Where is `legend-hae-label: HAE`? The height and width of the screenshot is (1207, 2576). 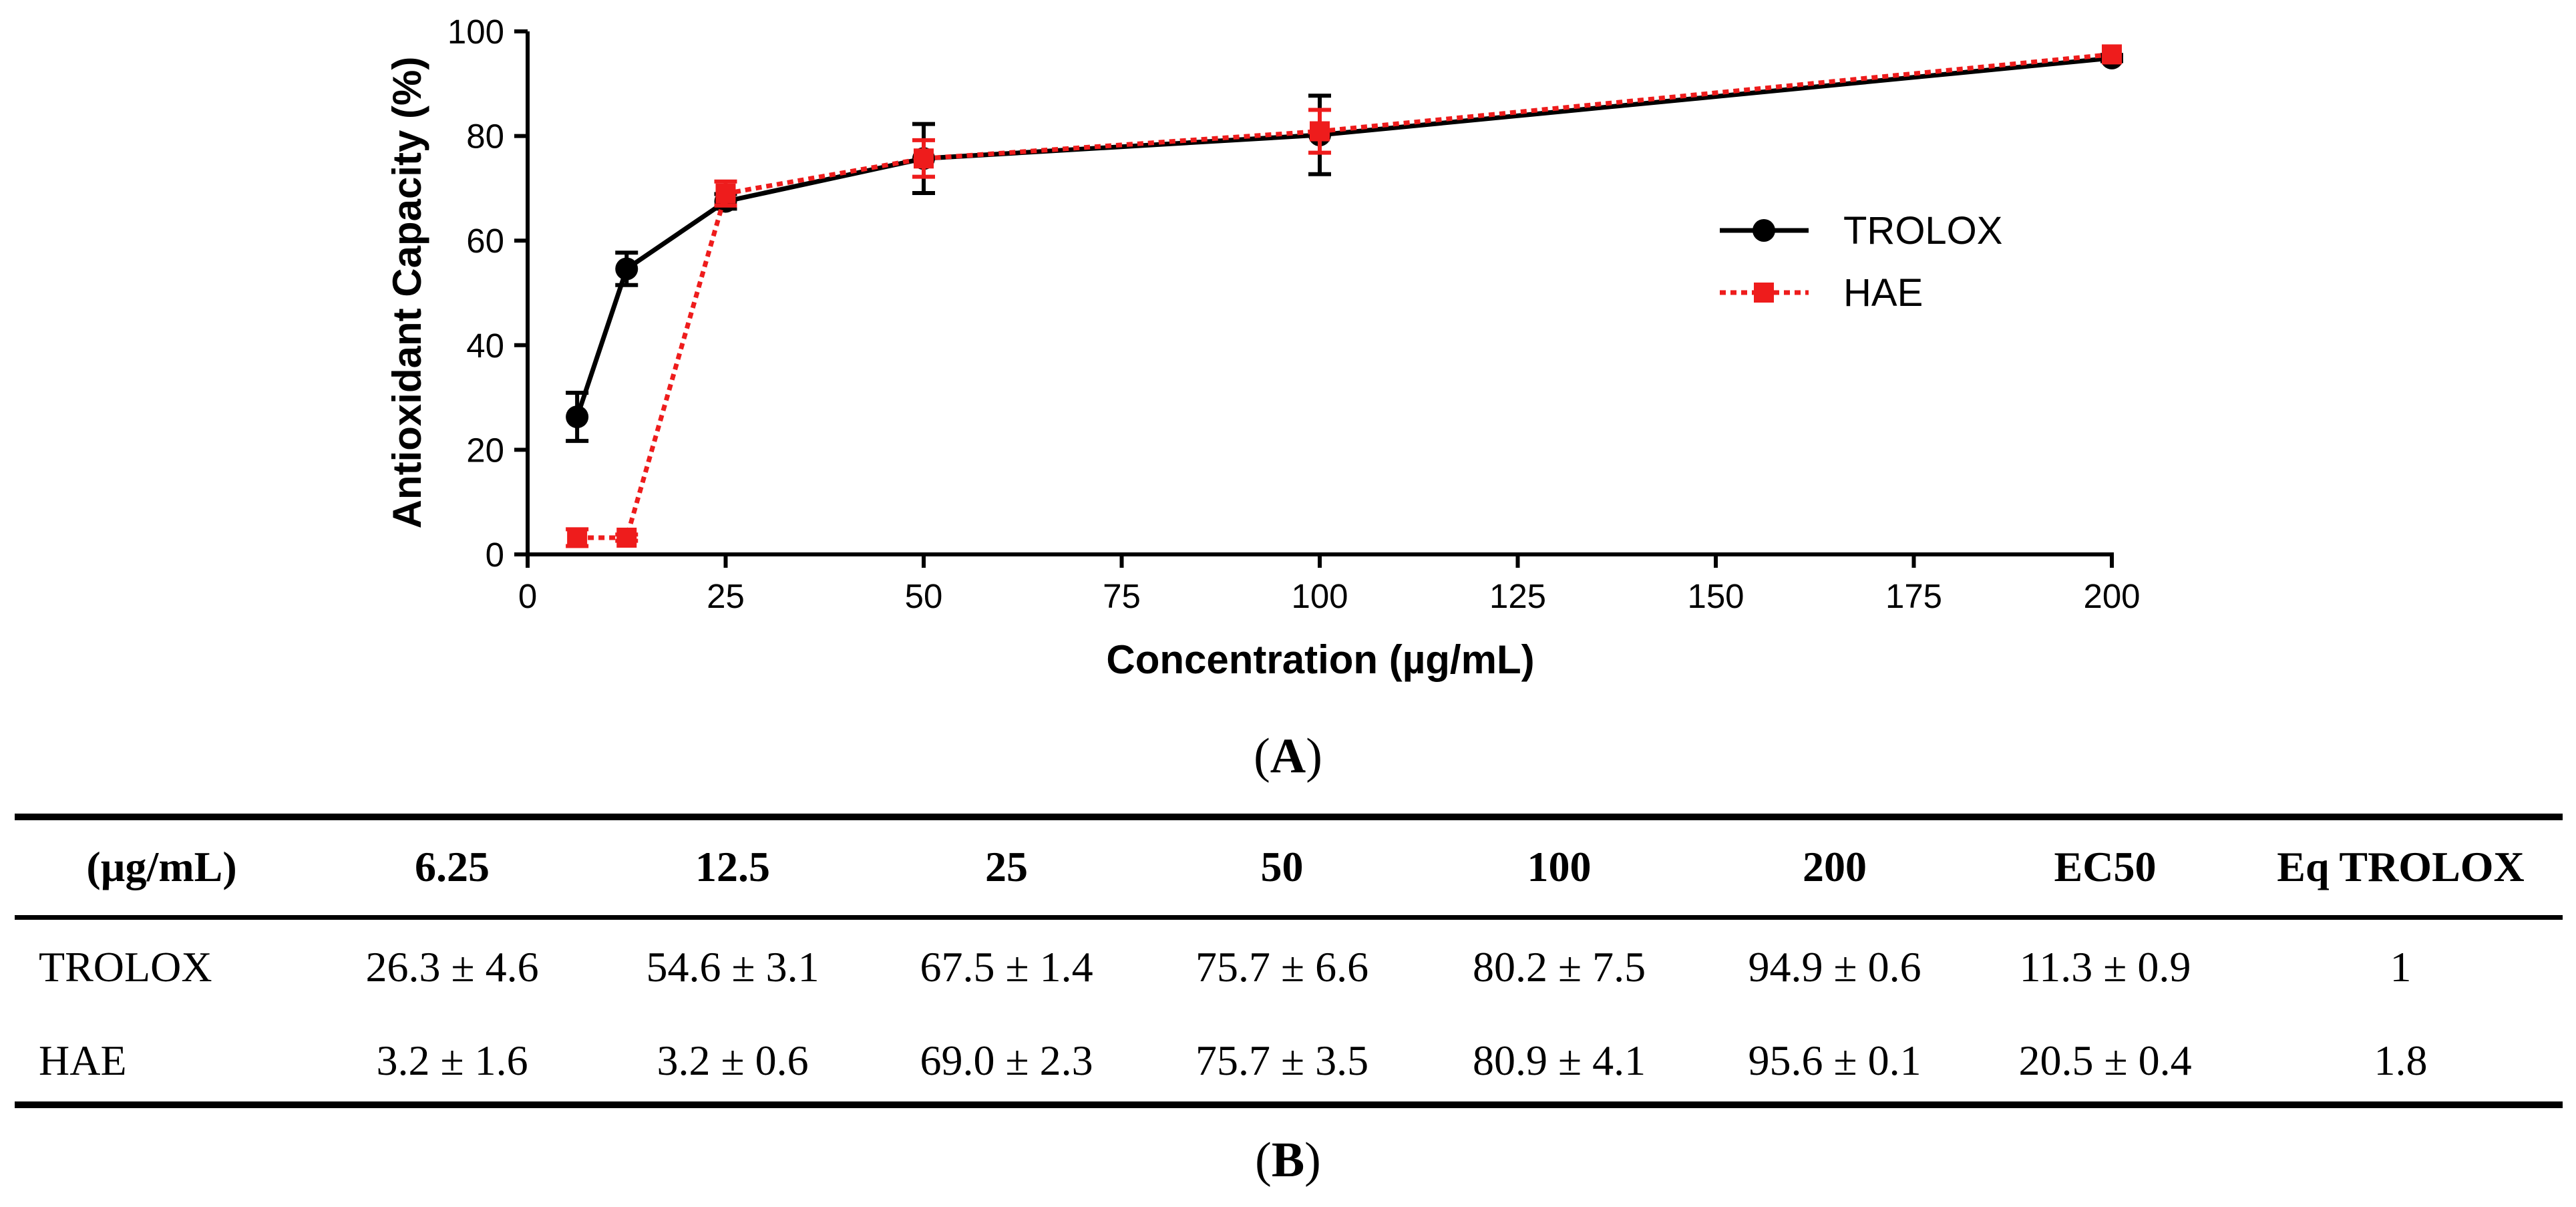 legend-hae-label: HAE is located at coordinates (1883, 293).